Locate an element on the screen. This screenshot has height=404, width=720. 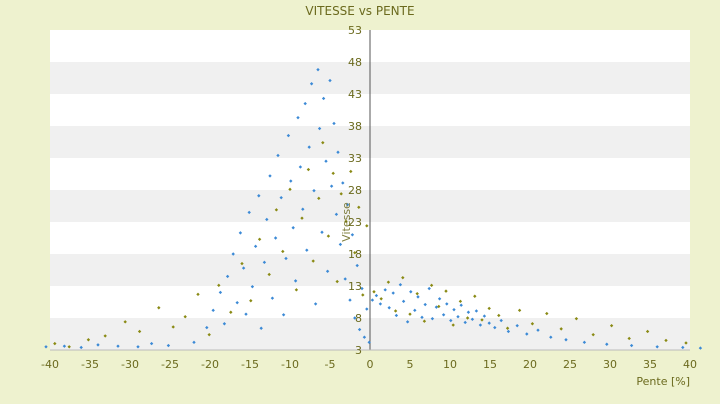
chart-title: VITESSE vs PENTE is located at coordinates (359, 11).